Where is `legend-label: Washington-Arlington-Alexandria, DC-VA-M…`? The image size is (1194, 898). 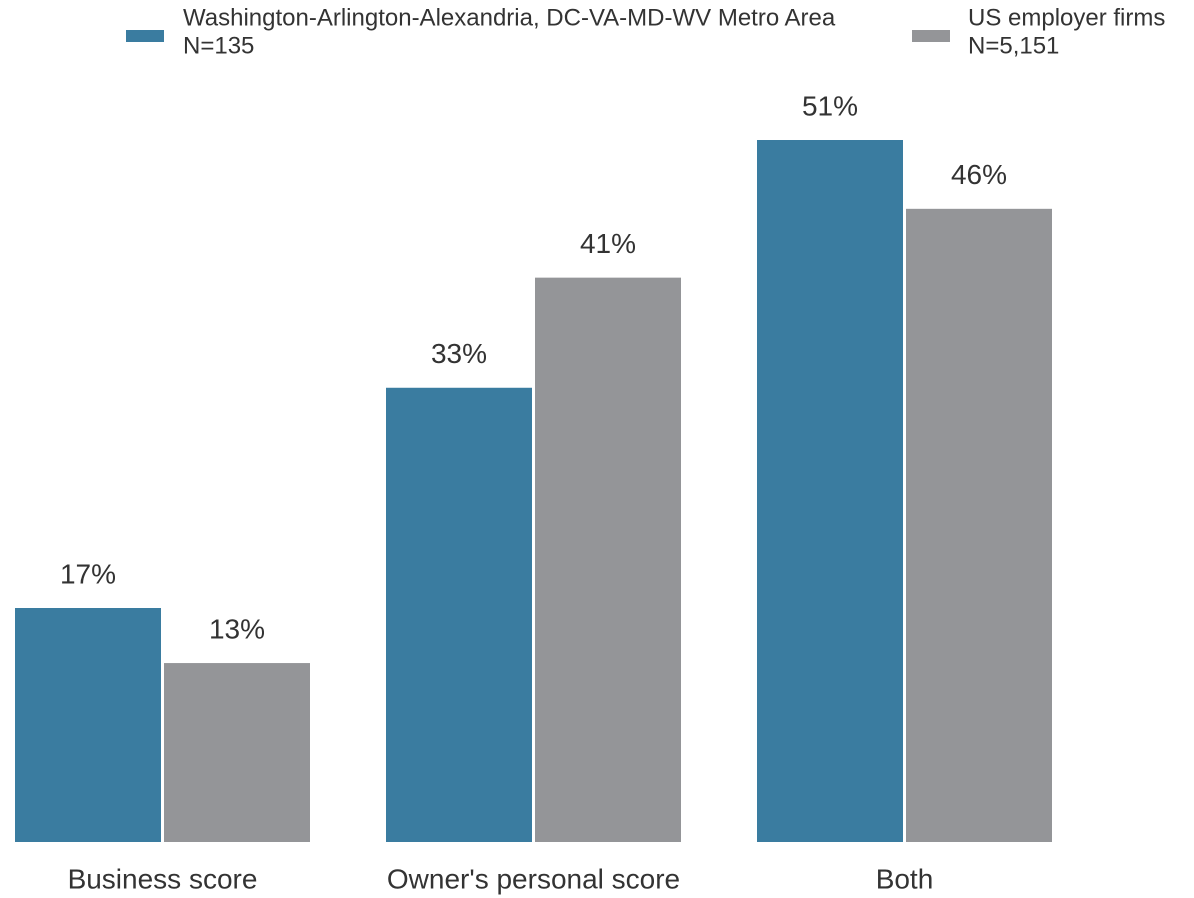
legend-label: Washington-Arlington-Alexandria, DC-VA-M… is located at coordinates (509, 17).